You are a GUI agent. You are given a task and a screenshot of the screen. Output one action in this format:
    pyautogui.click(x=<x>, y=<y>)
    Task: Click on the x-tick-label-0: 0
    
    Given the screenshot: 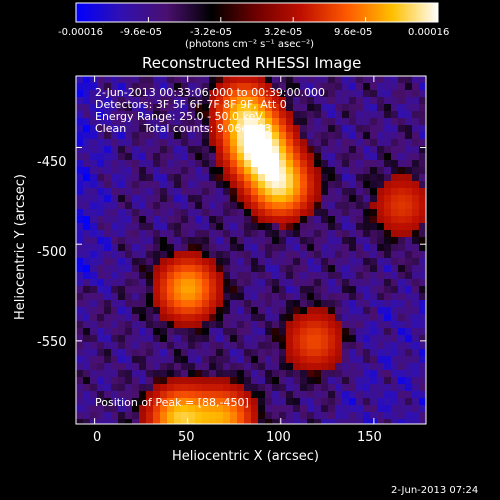 What is the action you would take?
    pyautogui.click(x=97, y=437)
    